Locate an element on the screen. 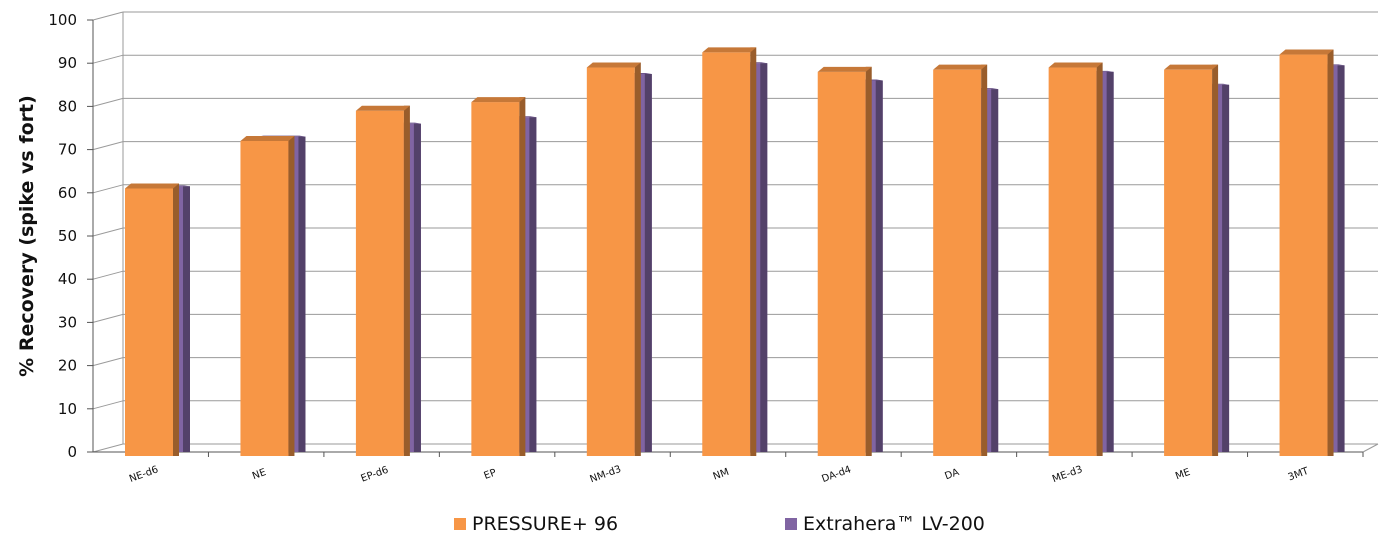 This screenshot has width=1384, height=537. legend-item-series-1: PRESSURE+ 96 is located at coordinates (536, 524).